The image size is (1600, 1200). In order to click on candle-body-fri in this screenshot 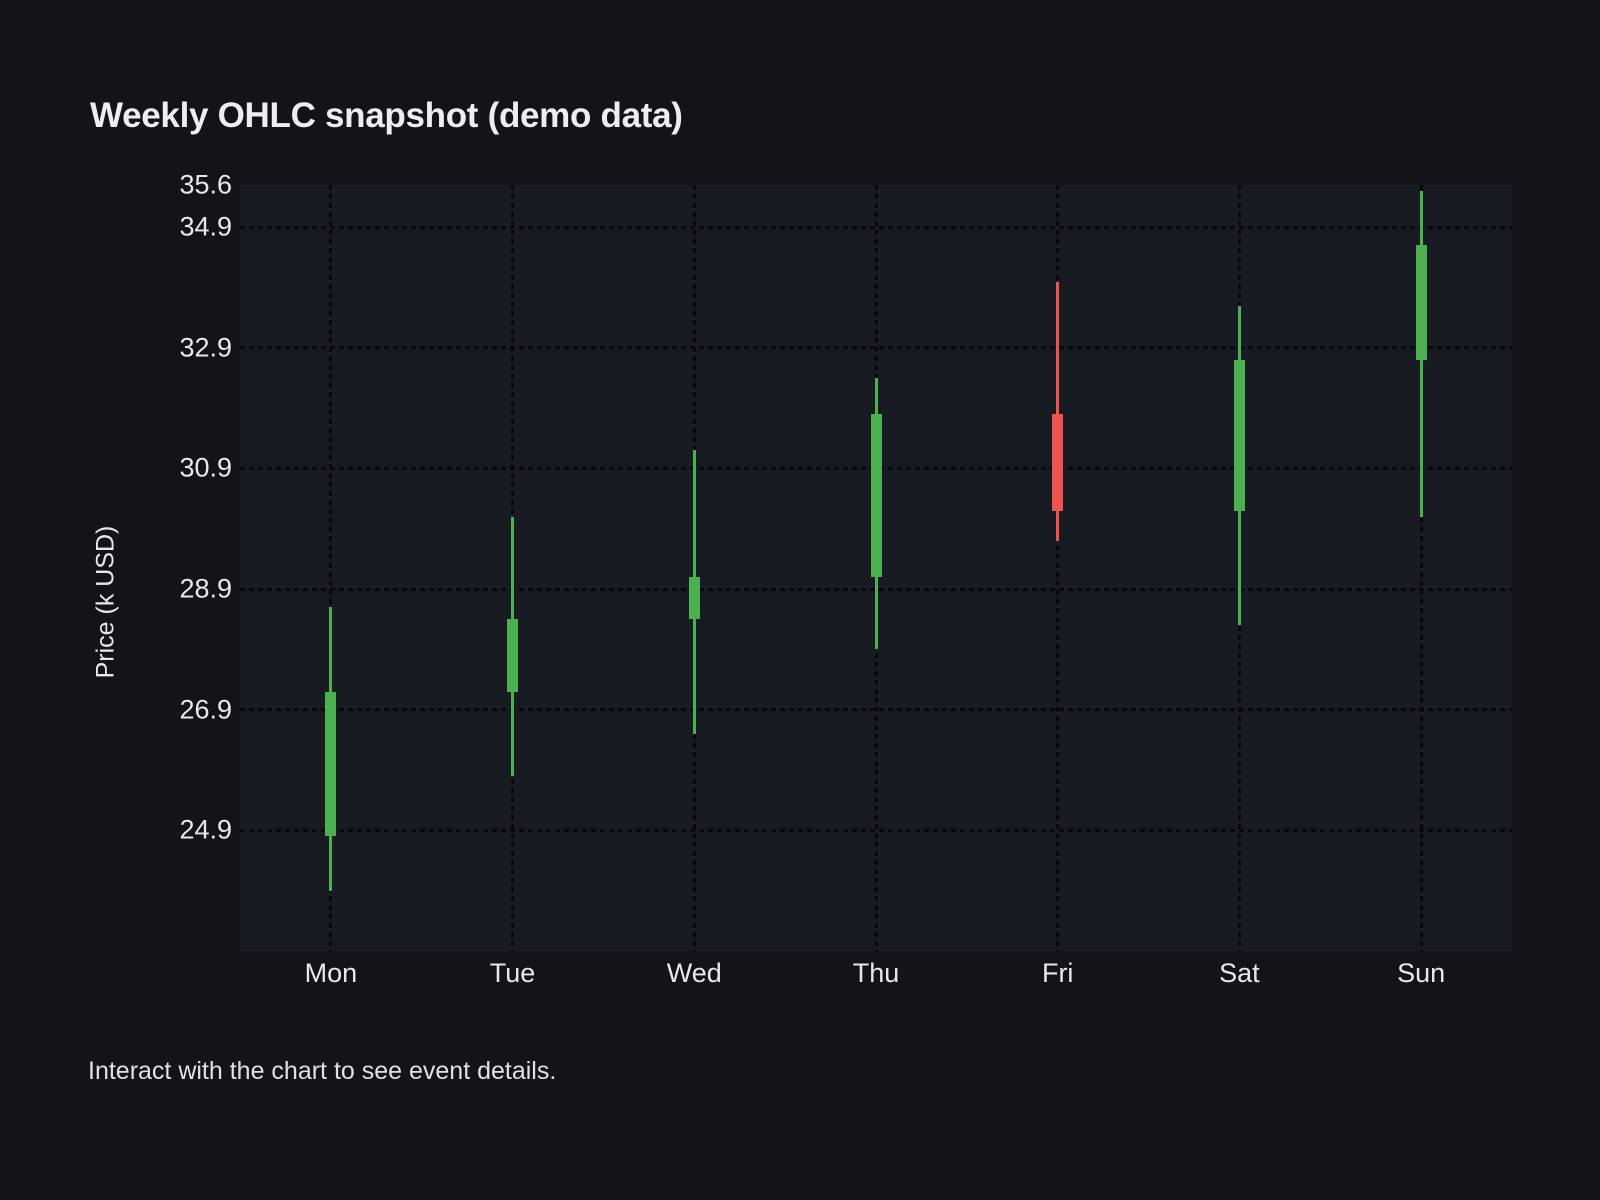, I will do `click(1058, 462)`.